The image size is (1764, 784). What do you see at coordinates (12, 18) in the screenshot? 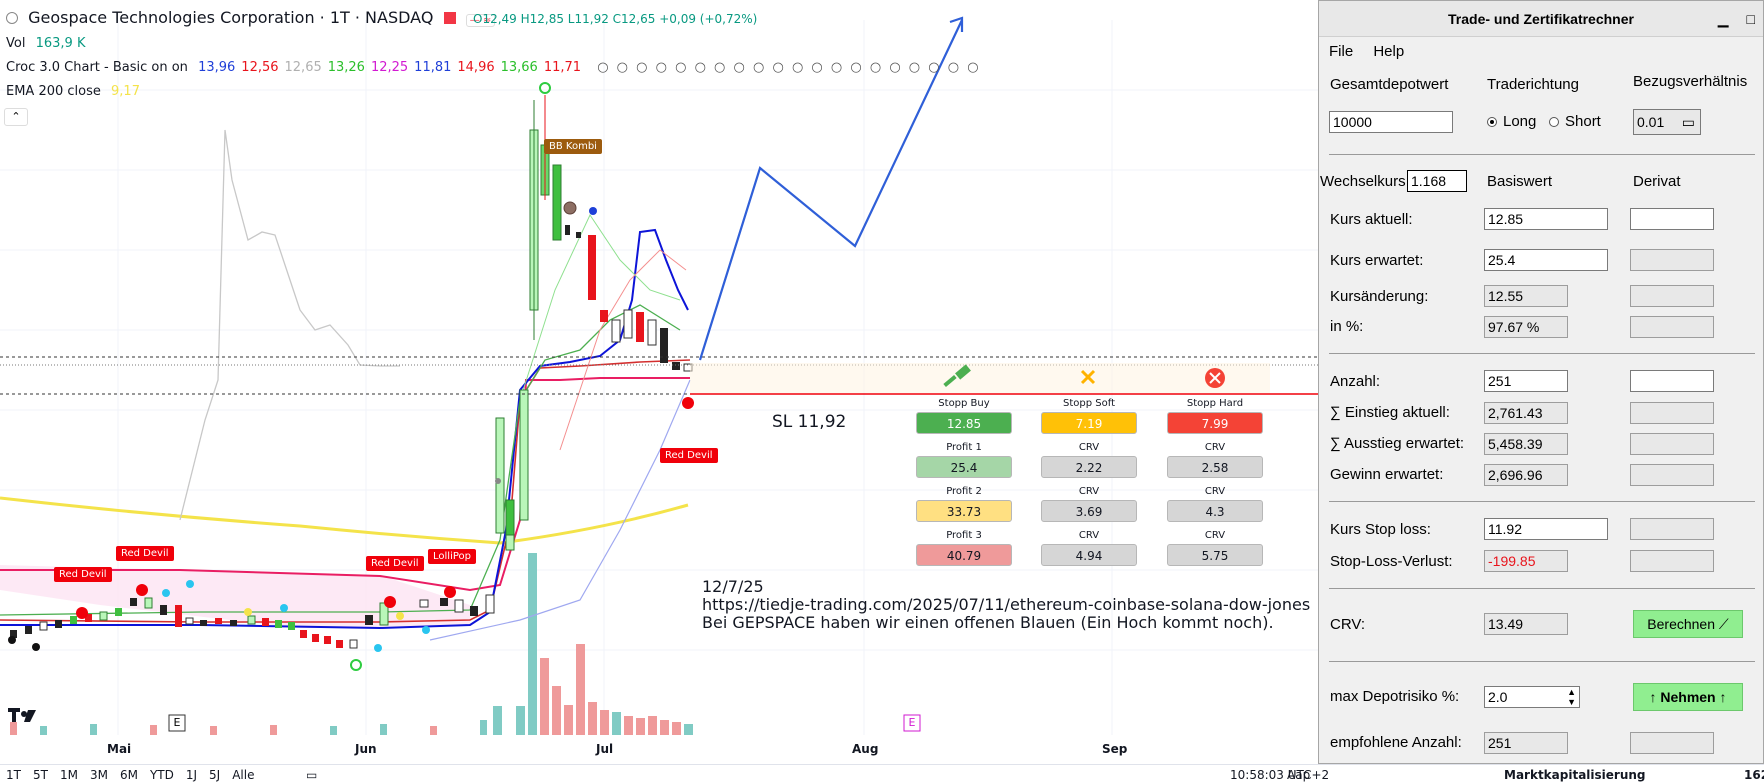
I see `symbol-icon` at bounding box center [12, 18].